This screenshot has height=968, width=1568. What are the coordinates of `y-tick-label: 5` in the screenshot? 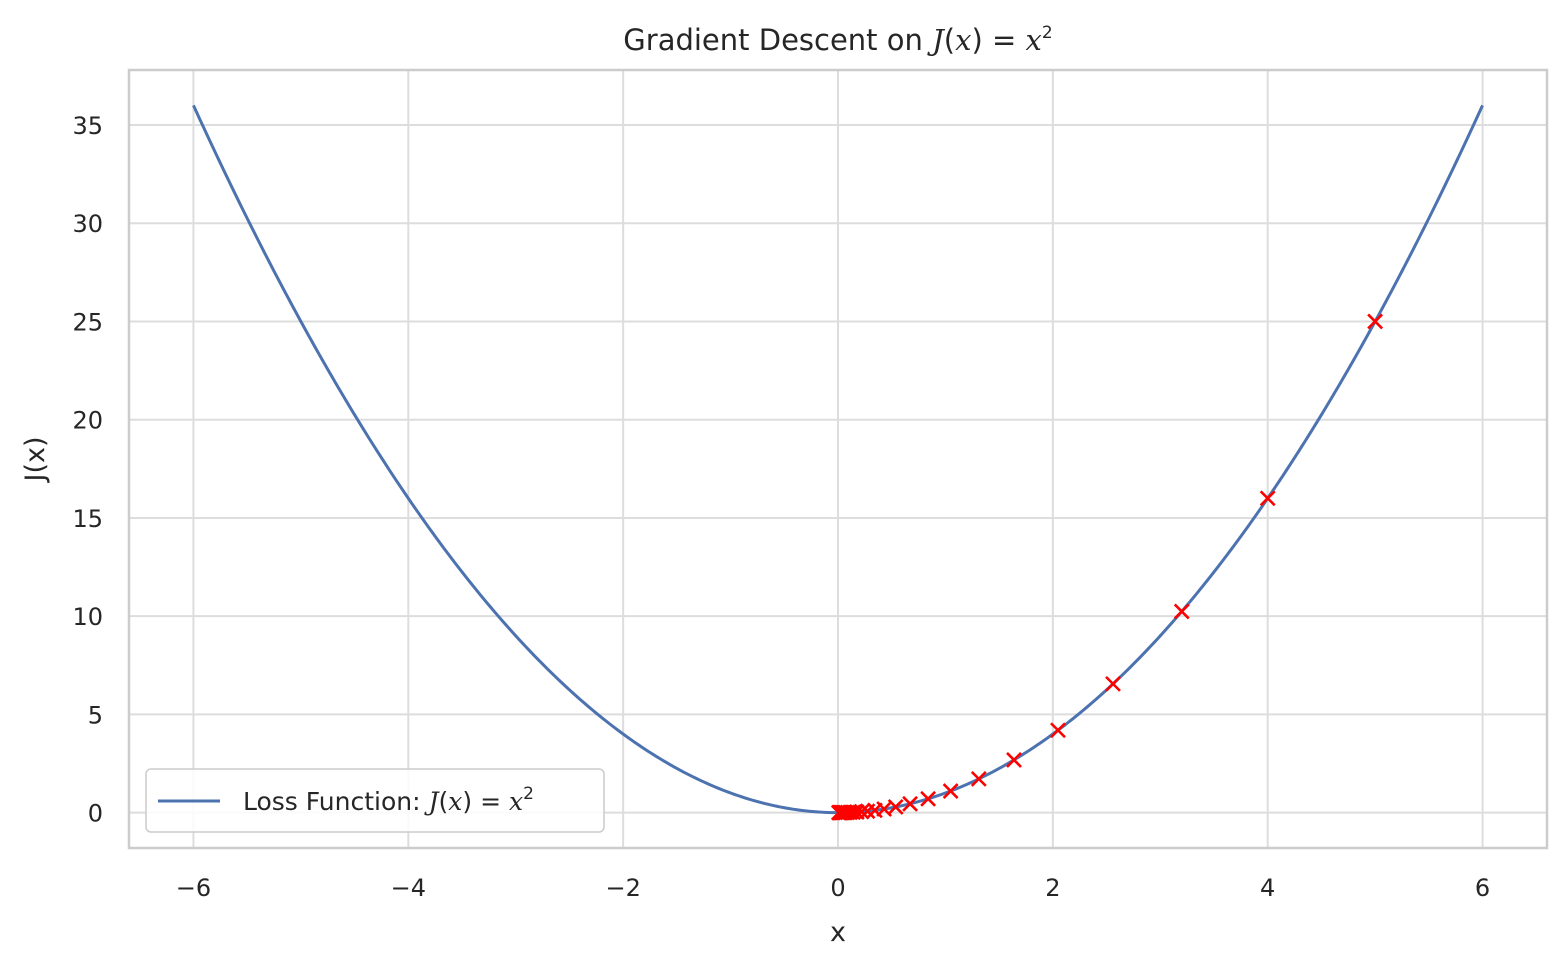 It's located at (95, 715).